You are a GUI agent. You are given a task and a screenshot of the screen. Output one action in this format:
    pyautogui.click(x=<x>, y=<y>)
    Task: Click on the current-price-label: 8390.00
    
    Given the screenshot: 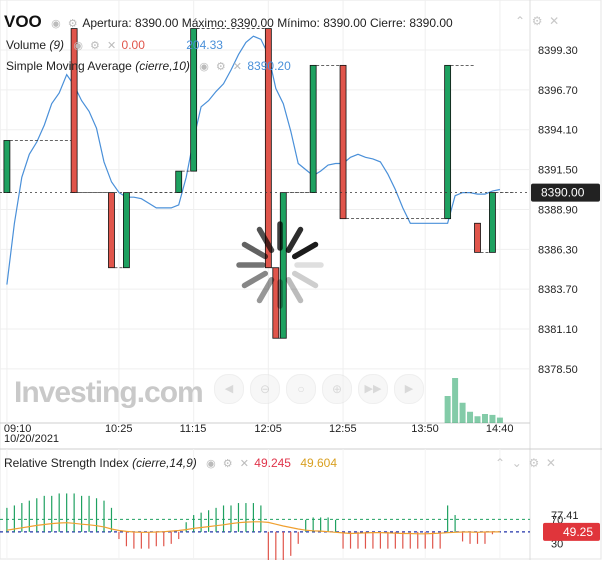 What is the action you would take?
    pyautogui.click(x=563, y=193)
    